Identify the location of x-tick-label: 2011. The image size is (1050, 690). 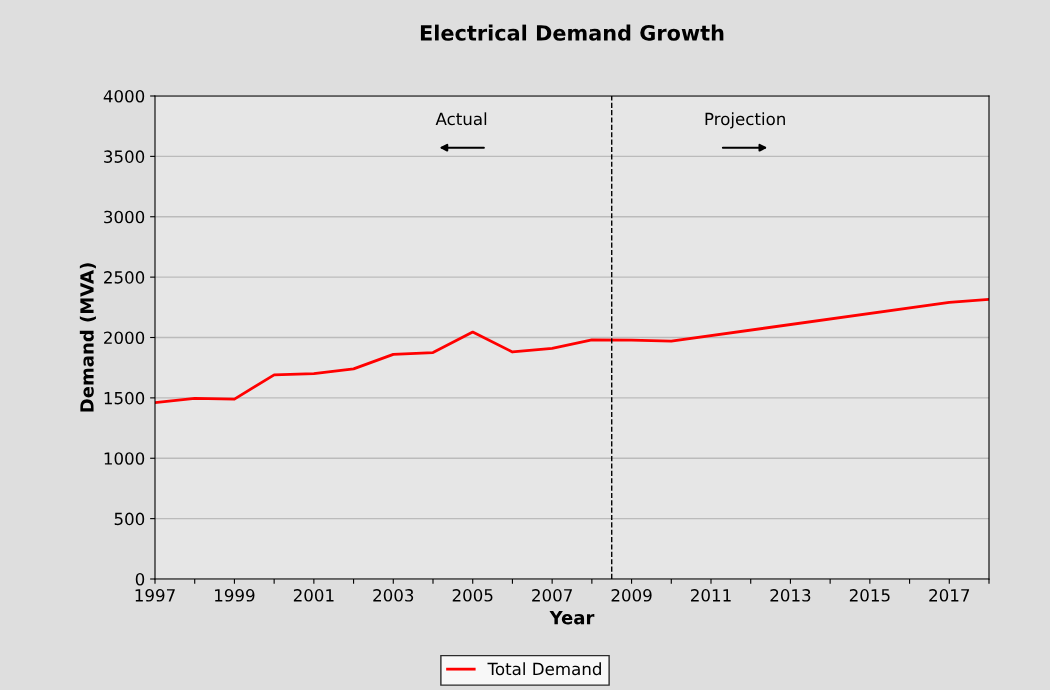
(711, 595).